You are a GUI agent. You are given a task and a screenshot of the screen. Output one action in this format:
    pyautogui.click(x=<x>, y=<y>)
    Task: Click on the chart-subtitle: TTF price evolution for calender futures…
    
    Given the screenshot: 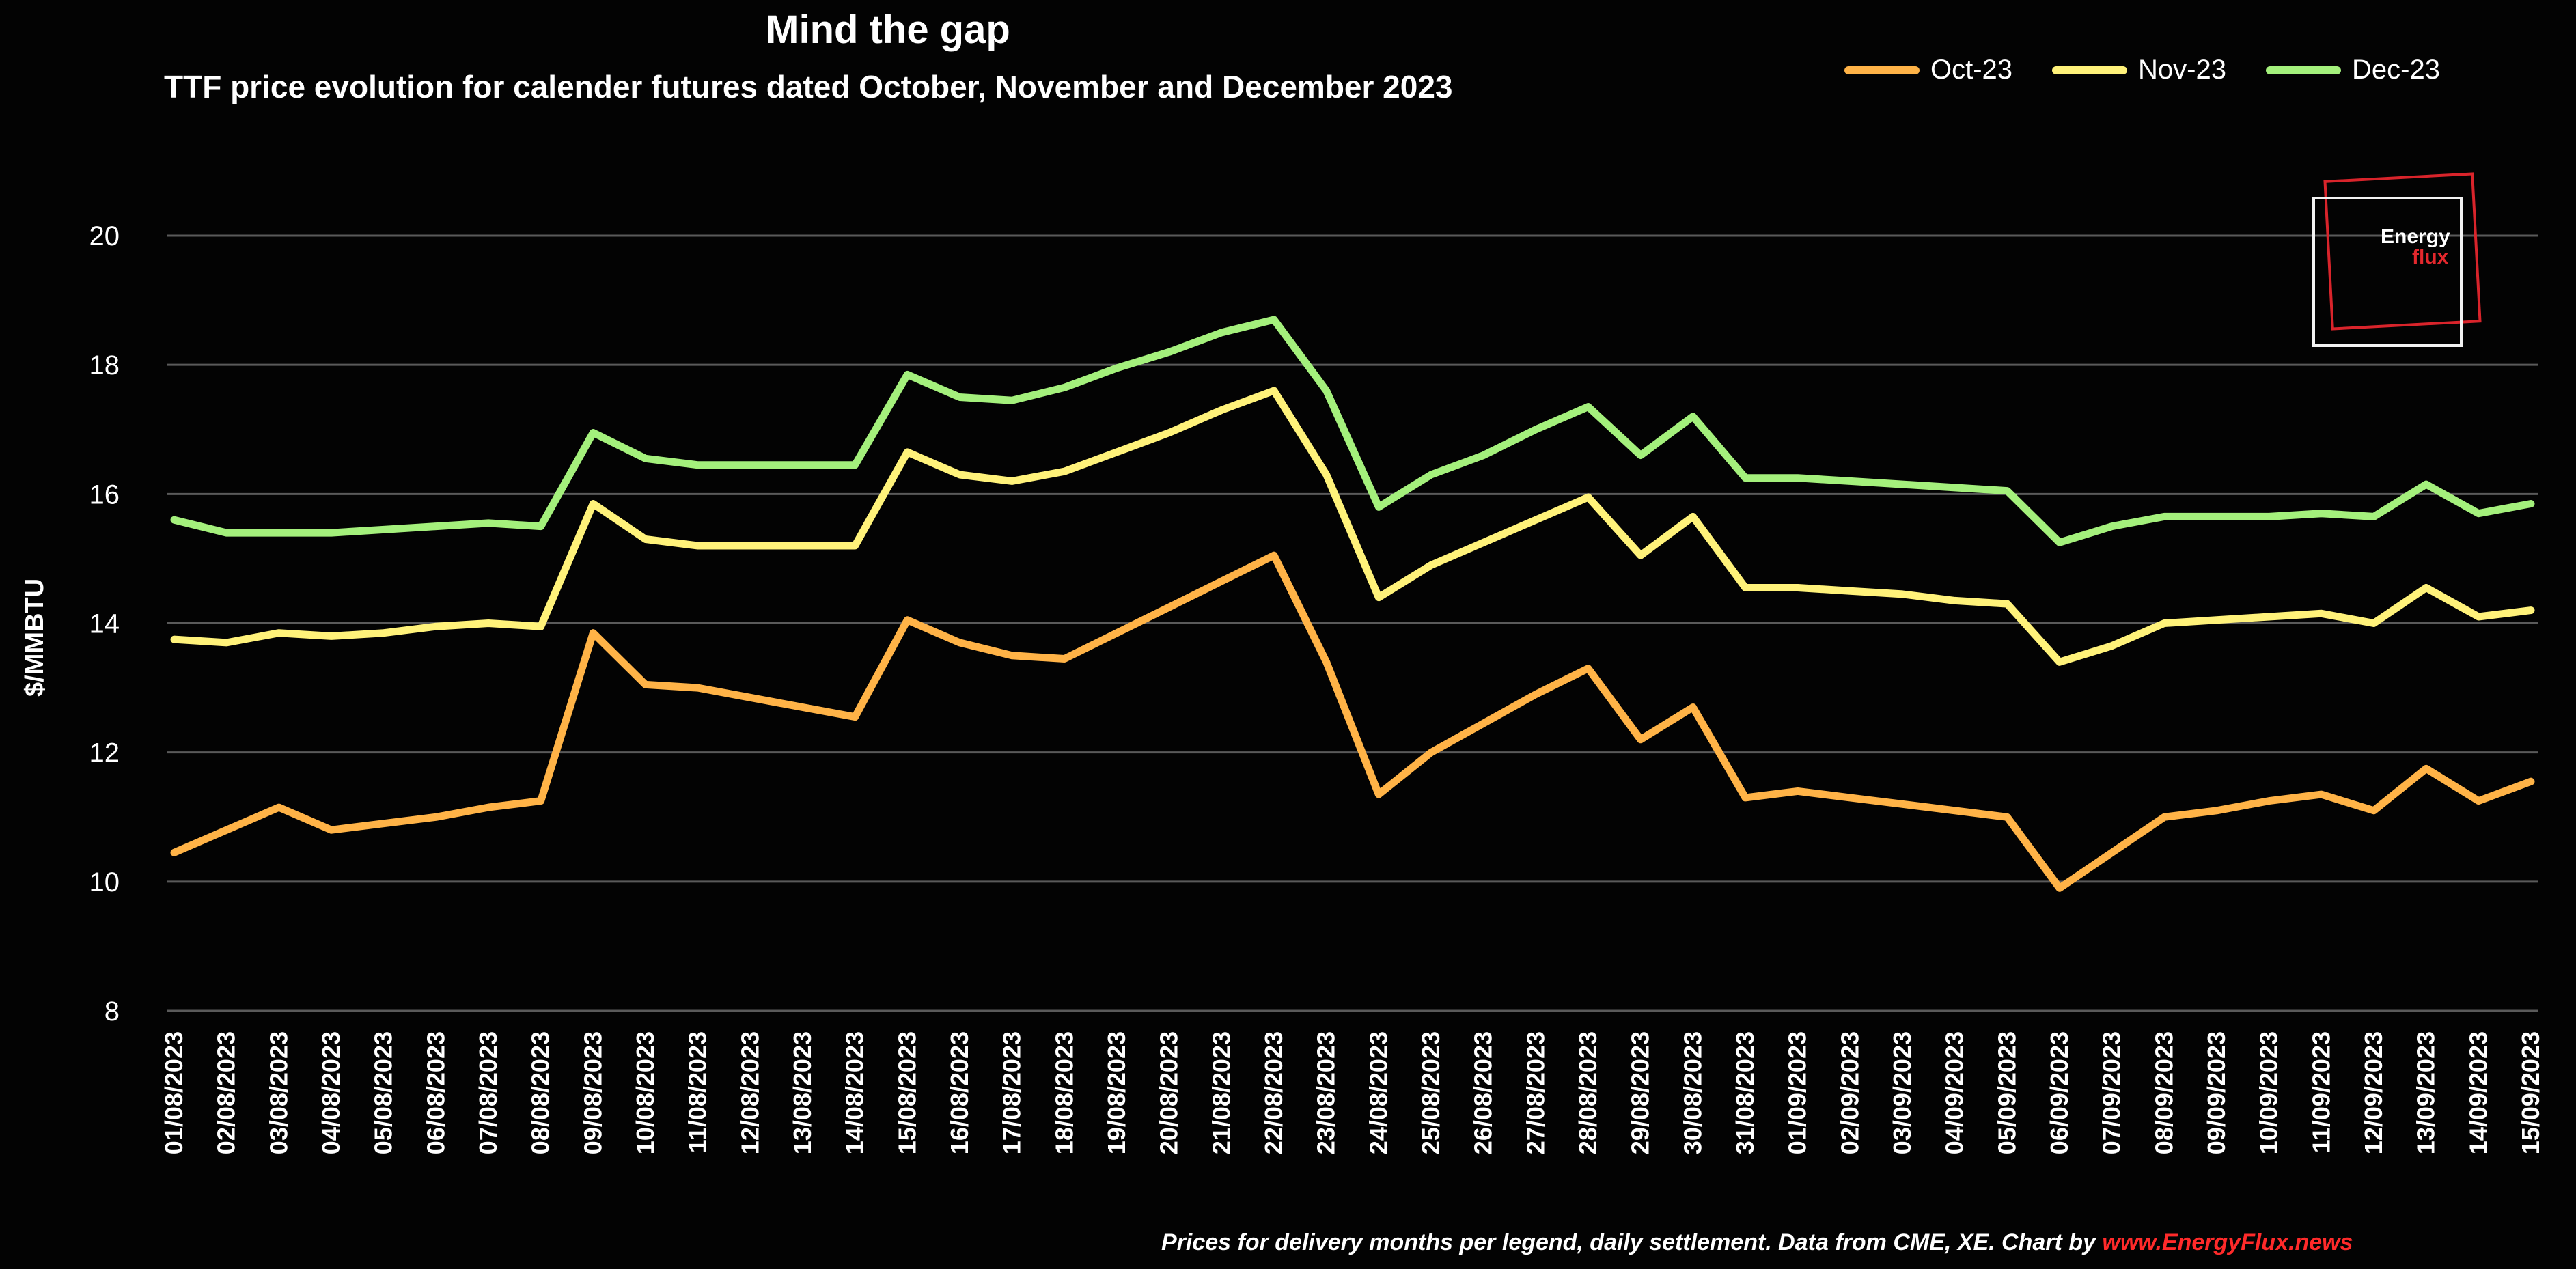 What is the action you would take?
    pyautogui.click(x=808, y=86)
    